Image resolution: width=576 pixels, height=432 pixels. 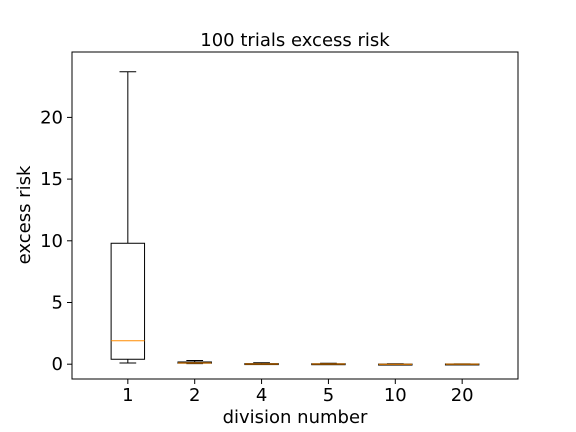 What do you see at coordinates (462, 395) in the screenshot?
I see `x-tick-label: 20` at bounding box center [462, 395].